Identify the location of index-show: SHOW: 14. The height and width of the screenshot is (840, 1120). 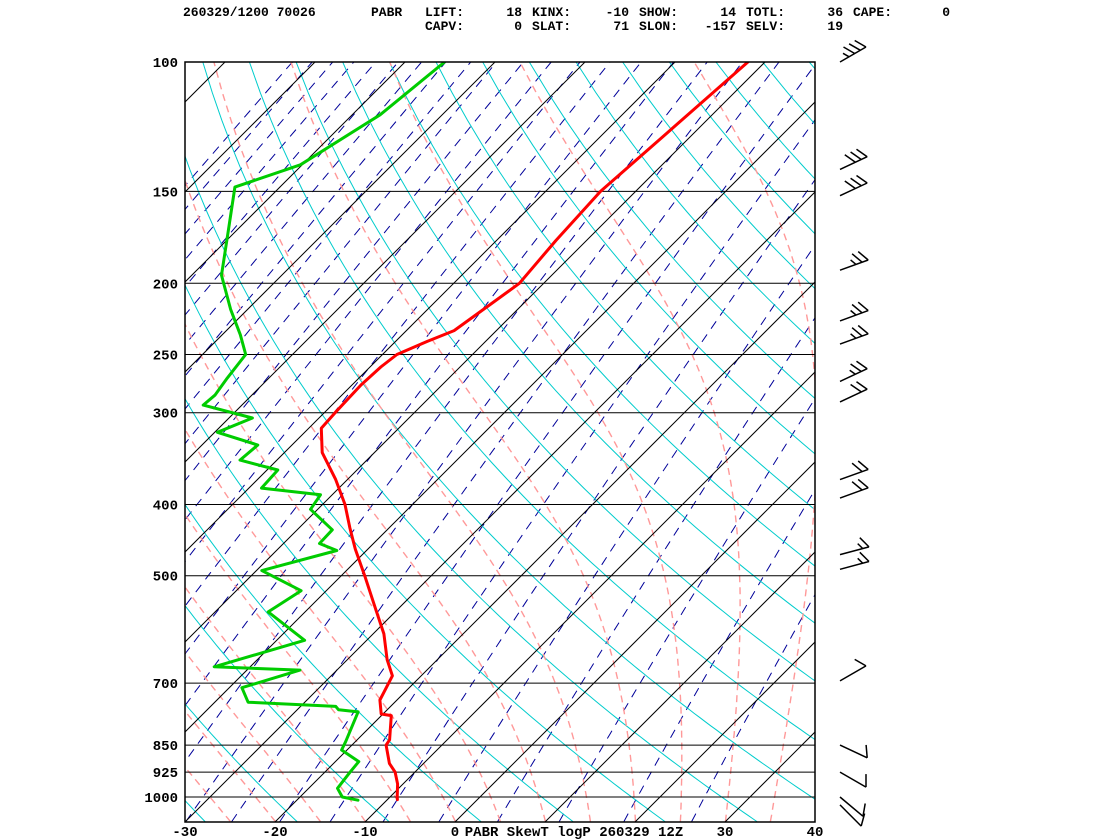
(692, 13).